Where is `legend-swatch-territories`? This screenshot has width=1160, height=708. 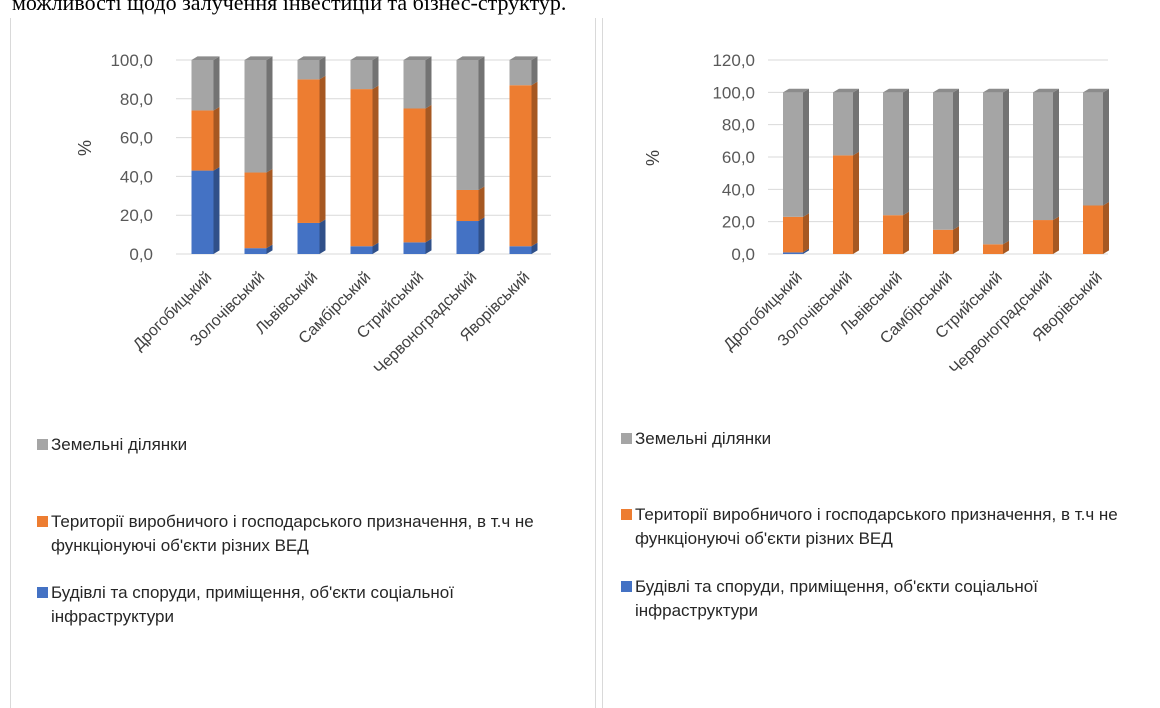
legend-swatch-territories is located at coordinates (626, 514).